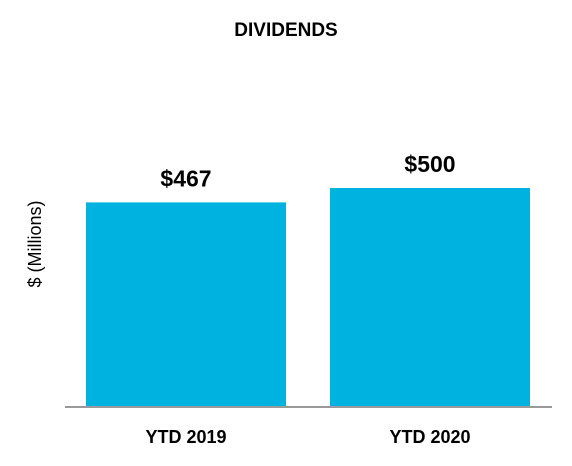 This screenshot has width=572, height=466. Describe the element at coordinates (429, 437) in the screenshot. I see `x-tick-label: YTD 2020` at that location.